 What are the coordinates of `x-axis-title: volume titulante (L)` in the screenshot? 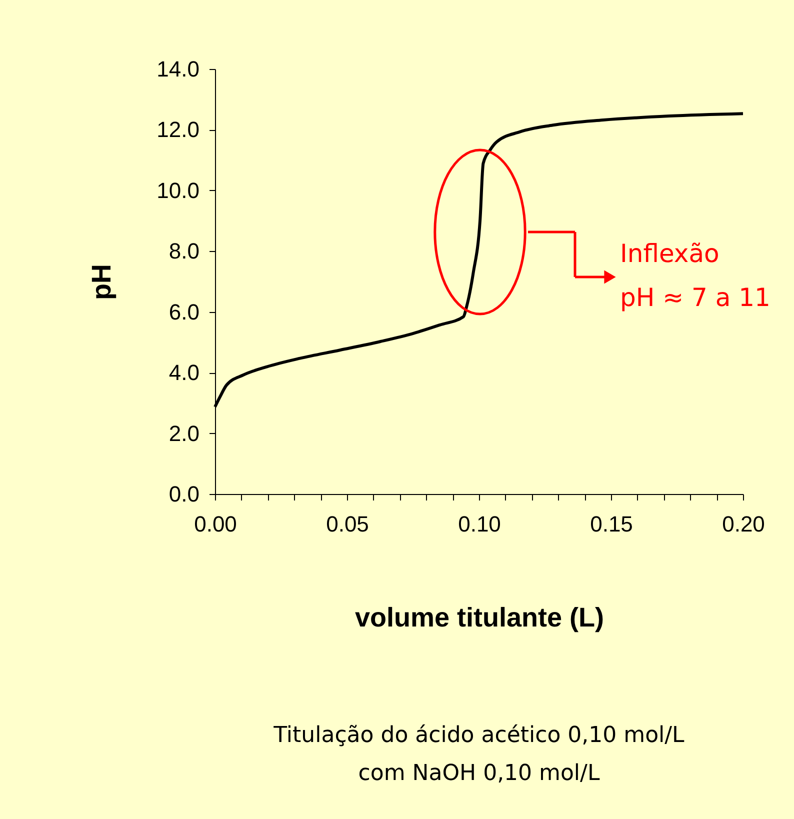 It's located at (479, 617).